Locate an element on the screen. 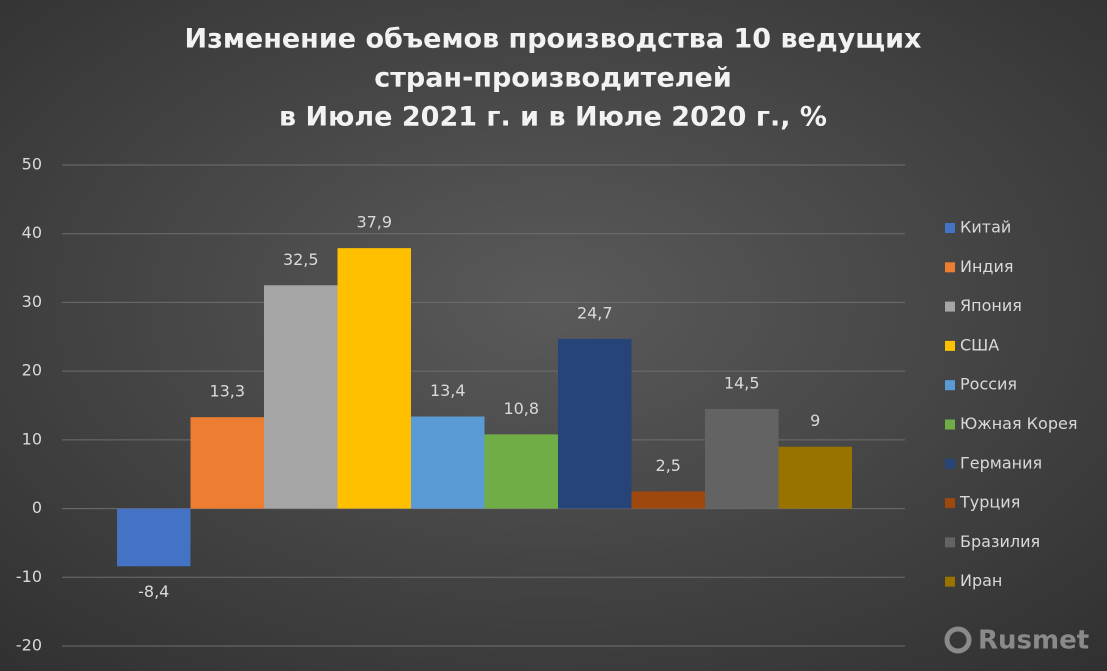  legend-label: Китай is located at coordinates (985, 227).